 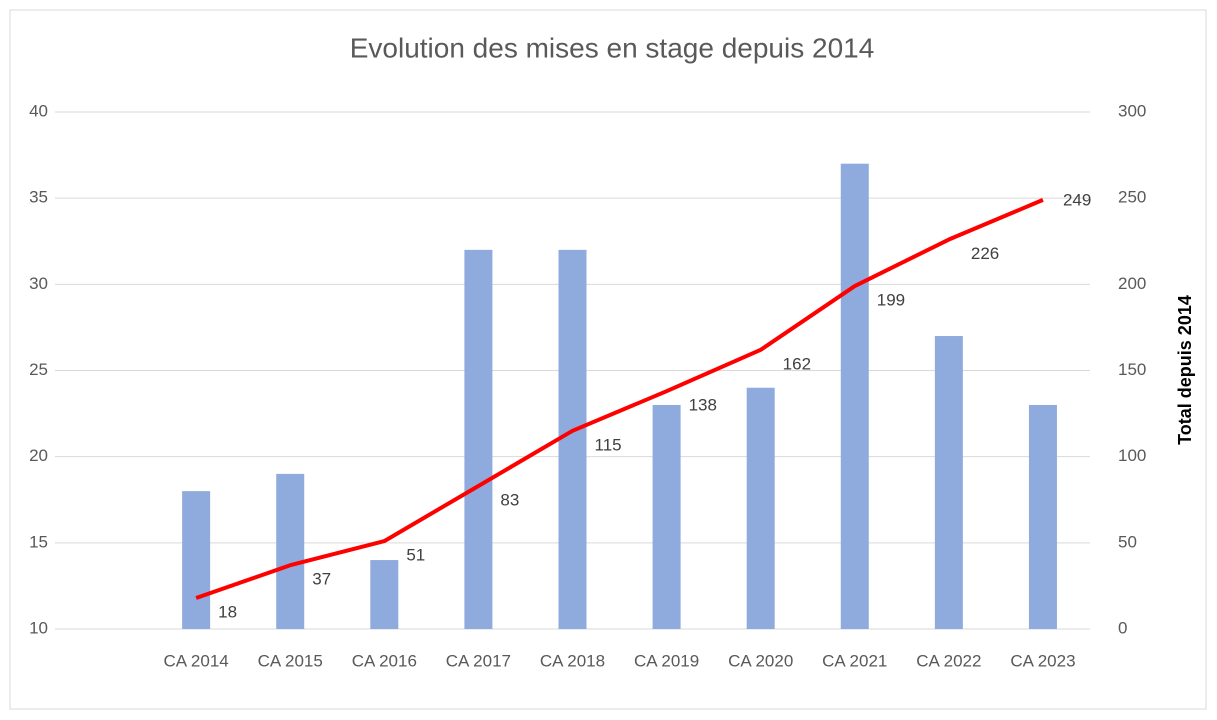 I want to click on y-tick-label: 35, so click(x=38, y=197).